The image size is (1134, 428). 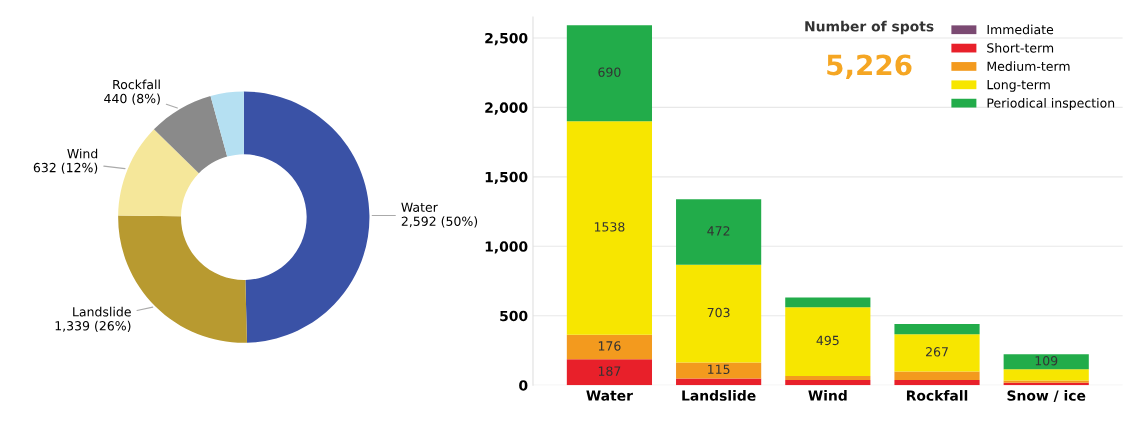 I want to click on data-label: 109, so click(x=1046, y=360).